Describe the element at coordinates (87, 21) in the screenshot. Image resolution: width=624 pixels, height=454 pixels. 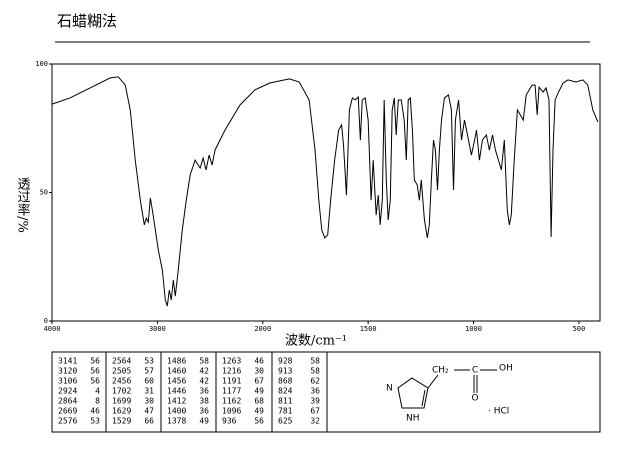
I see `page-title: 石蜡糊法` at that location.